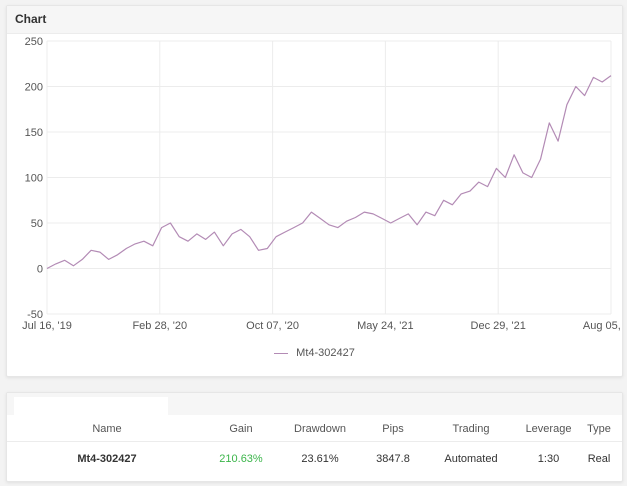 The image size is (627, 486). I want to click on cell-trading: Automated, so click(471, 458).